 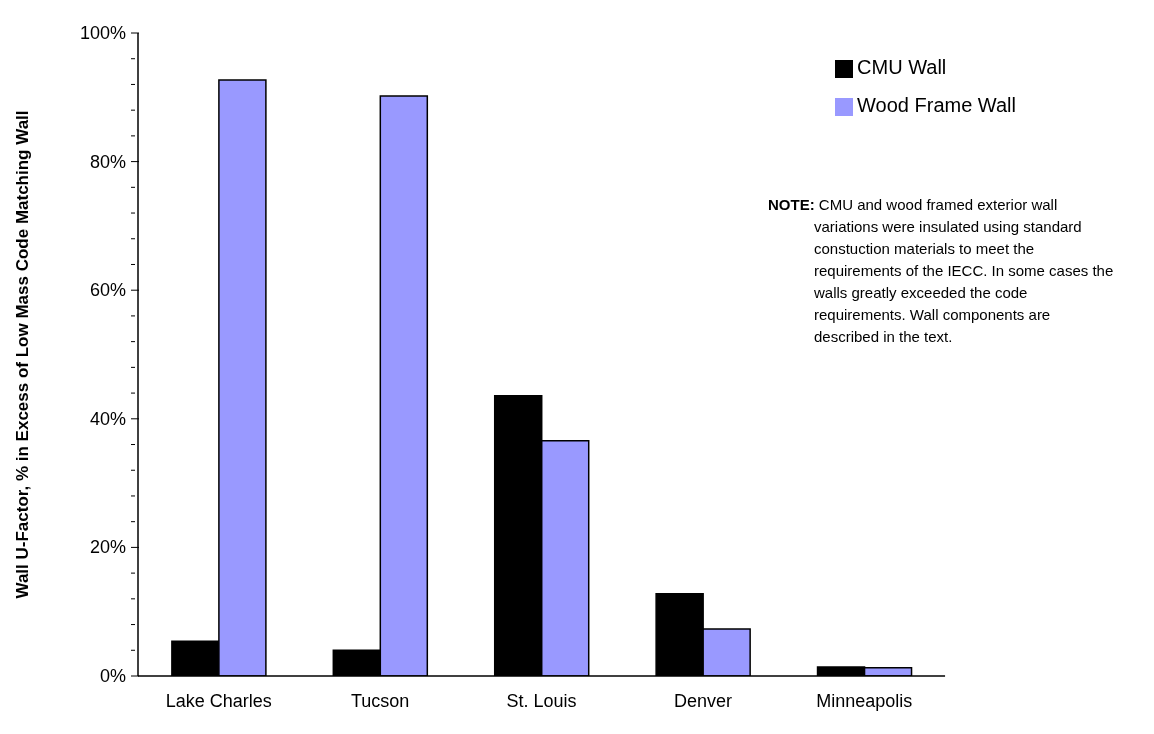 I want to click on legend-label: CMU Wall, so click(x=902, y=67).